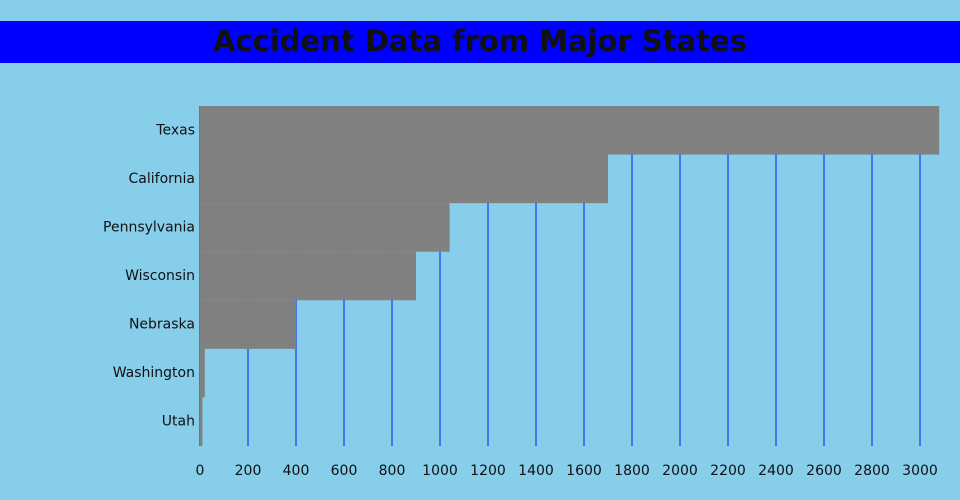 This screenshot has width=960, height=500. What do you see at coordinates (154, 373) in the screenshot?
I see `y-tick-label: Washington` at bounding box center [154, 373].